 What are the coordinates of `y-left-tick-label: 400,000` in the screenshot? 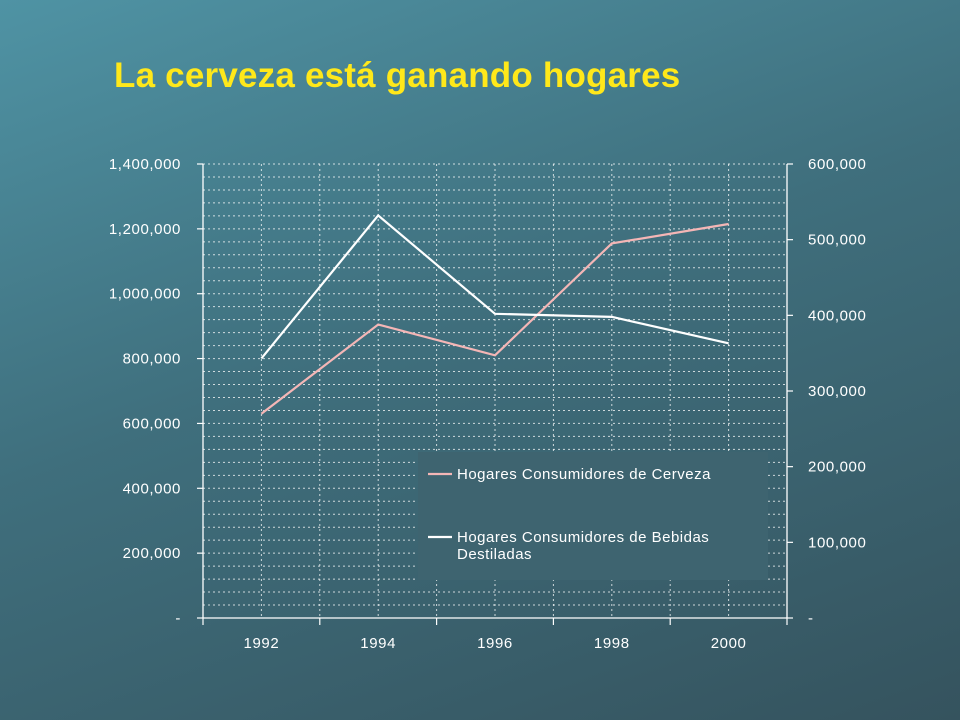 It's located at (152, 488).